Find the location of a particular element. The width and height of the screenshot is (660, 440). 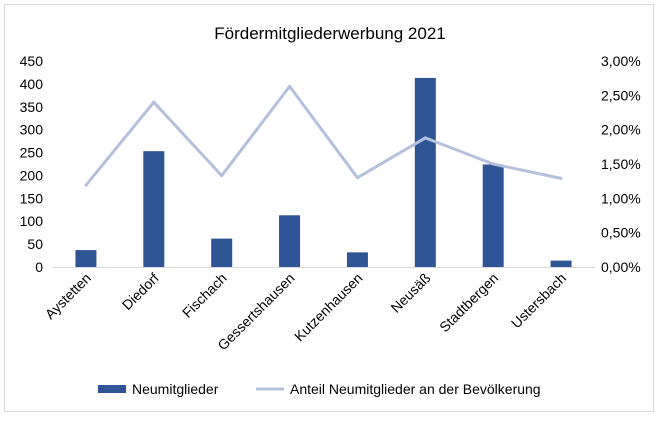

x-tick-label: Aystetten is located at coordinates (68, 296).